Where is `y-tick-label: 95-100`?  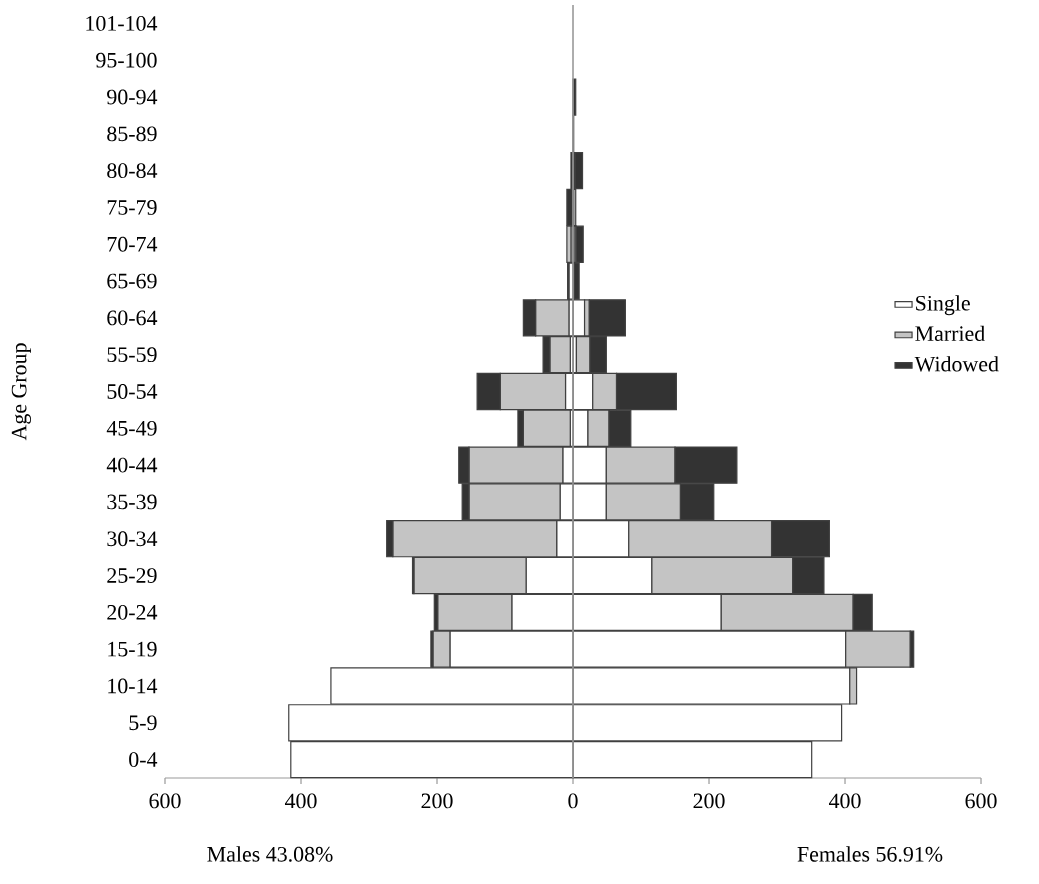
y-tick-label: 95-100 is located at coordinates (126, 60).